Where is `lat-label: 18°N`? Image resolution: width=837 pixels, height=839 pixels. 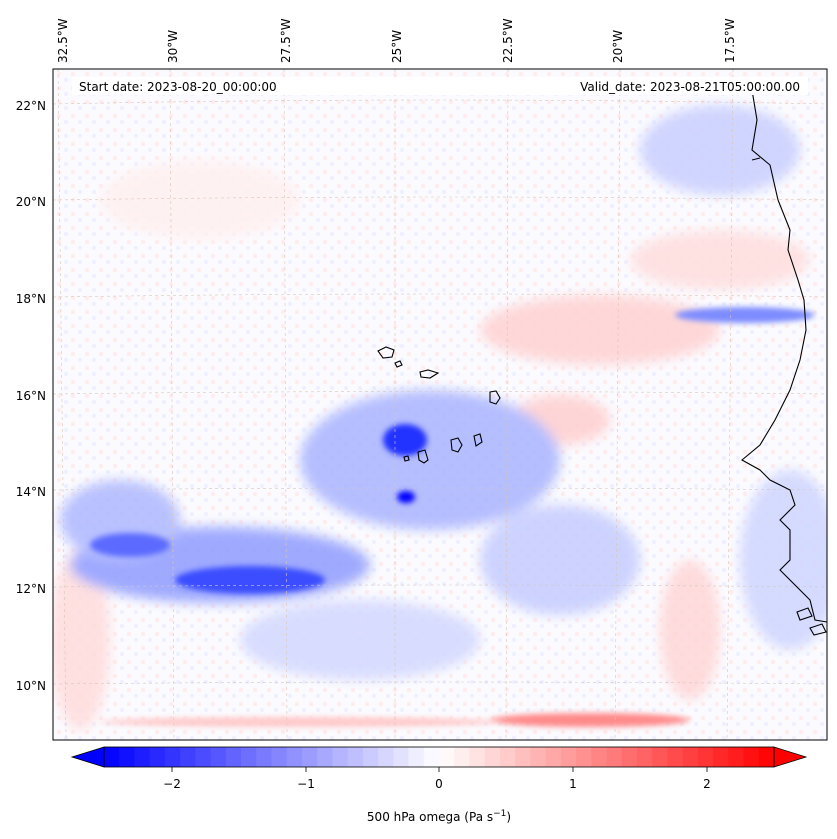 lat-label: 18°N is located at coordinates (31, 299).